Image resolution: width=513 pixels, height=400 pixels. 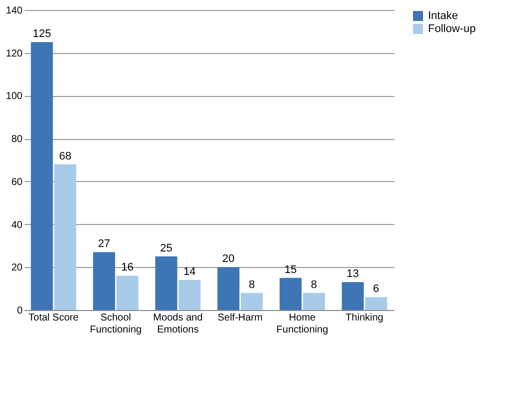 I want to click on data-label: 25, so click(x=166, y=248).